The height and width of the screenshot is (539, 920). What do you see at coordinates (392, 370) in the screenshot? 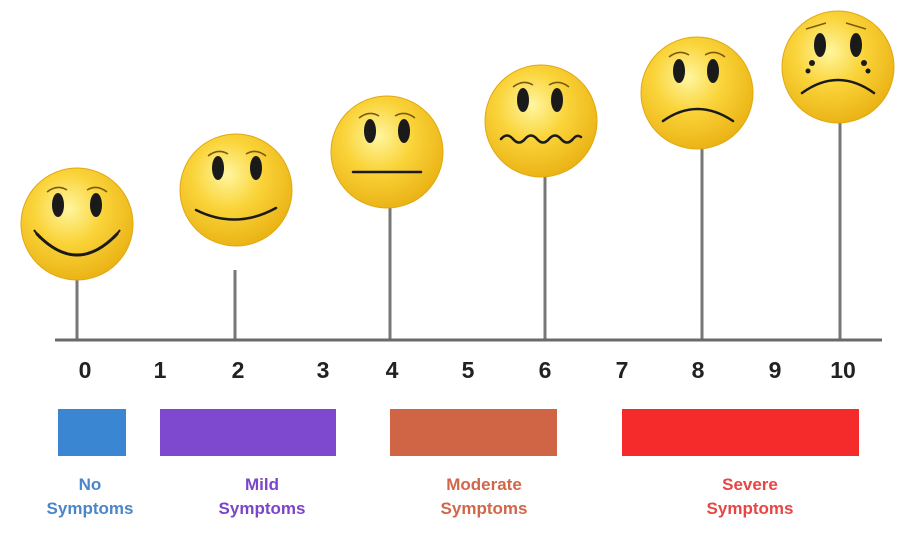
I see `tick-label-4: 4` at bounding box center [392, 370].